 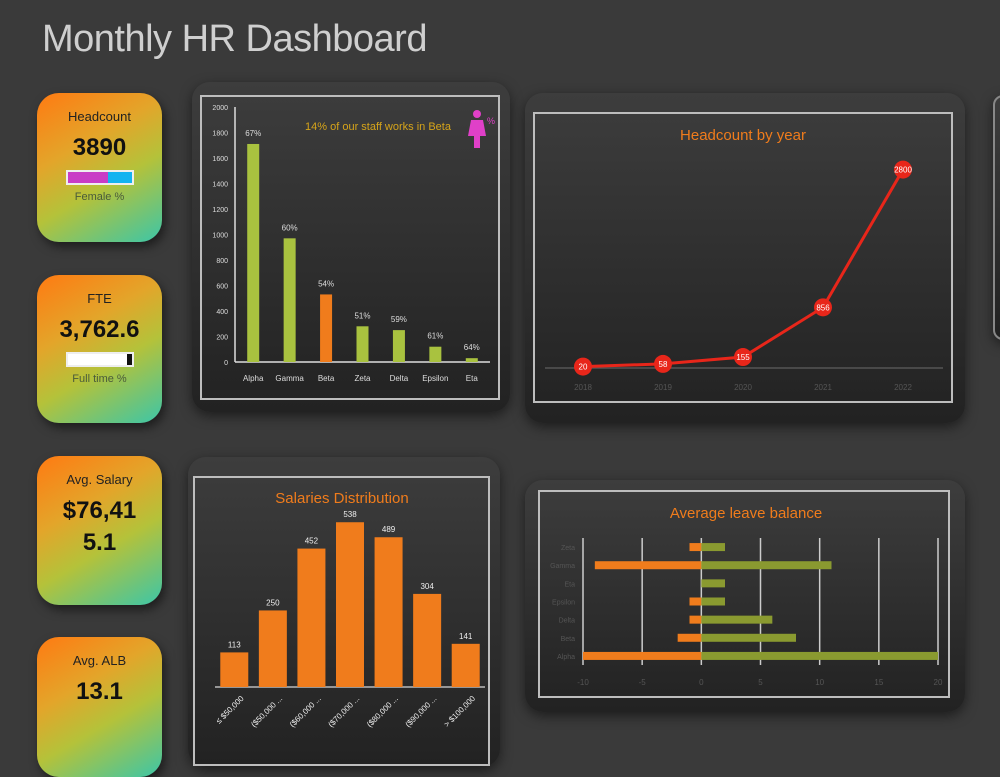 I want to click on data-label: 113, so click(x=234, y=644).